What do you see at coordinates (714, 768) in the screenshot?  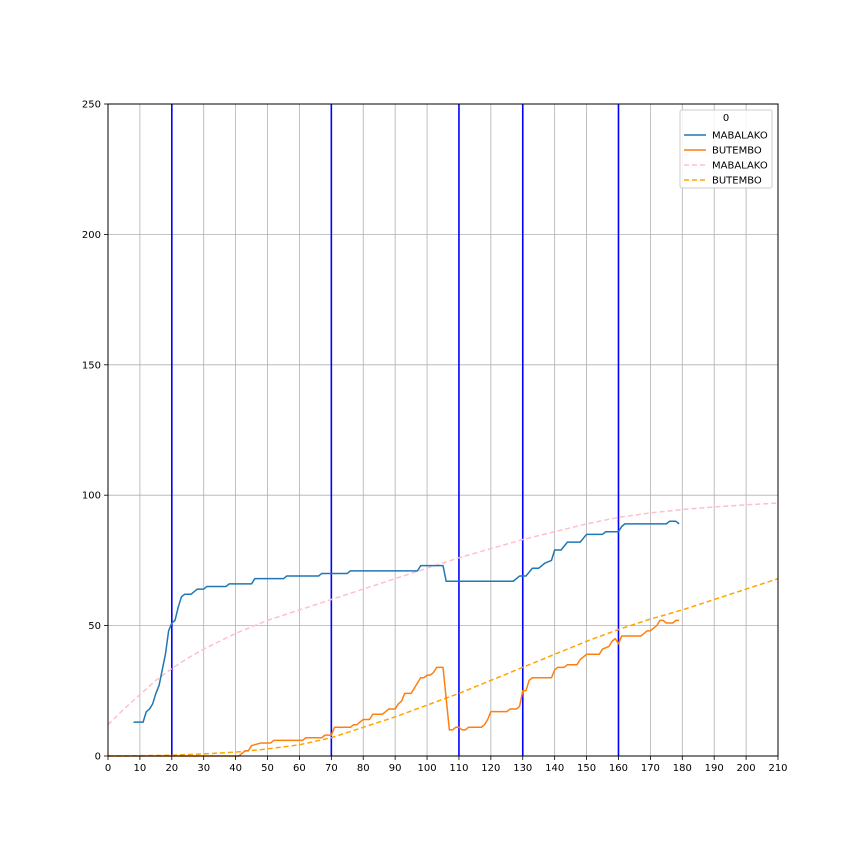 I see `x-tick-label: 190` at bounding box center [714, 768].